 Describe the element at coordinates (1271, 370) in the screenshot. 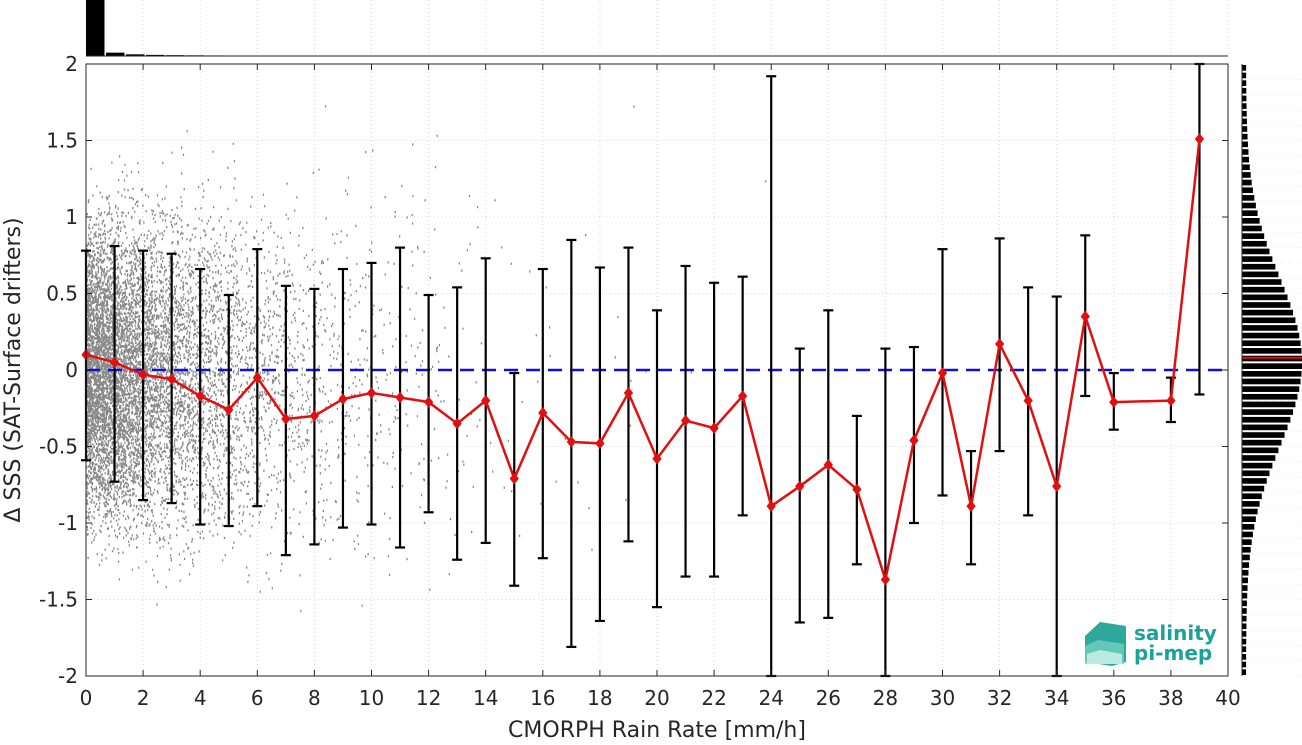

I see `right-marginal-histogram` at that location.